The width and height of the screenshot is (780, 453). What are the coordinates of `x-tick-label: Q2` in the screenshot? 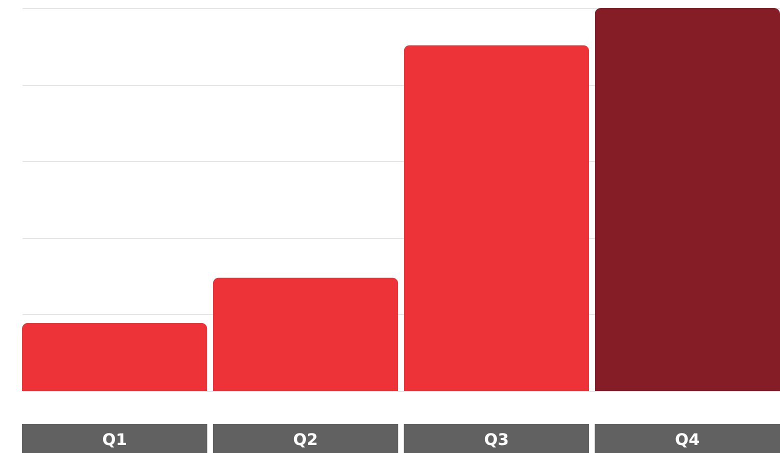 It's located at (305, 439).